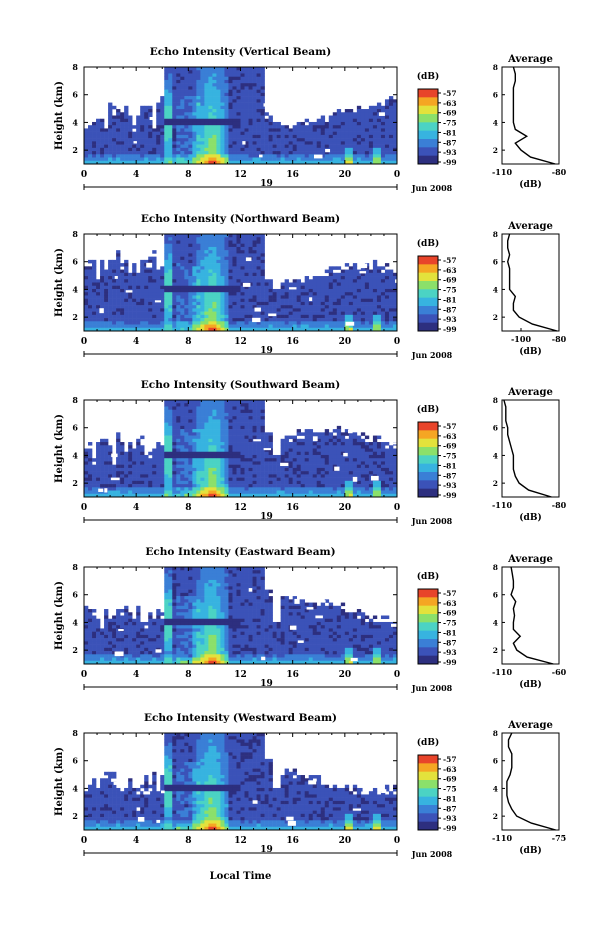  Describe the element at coordinates (428, 327) in the screenshot. I see `colorbar-segment` at that location.